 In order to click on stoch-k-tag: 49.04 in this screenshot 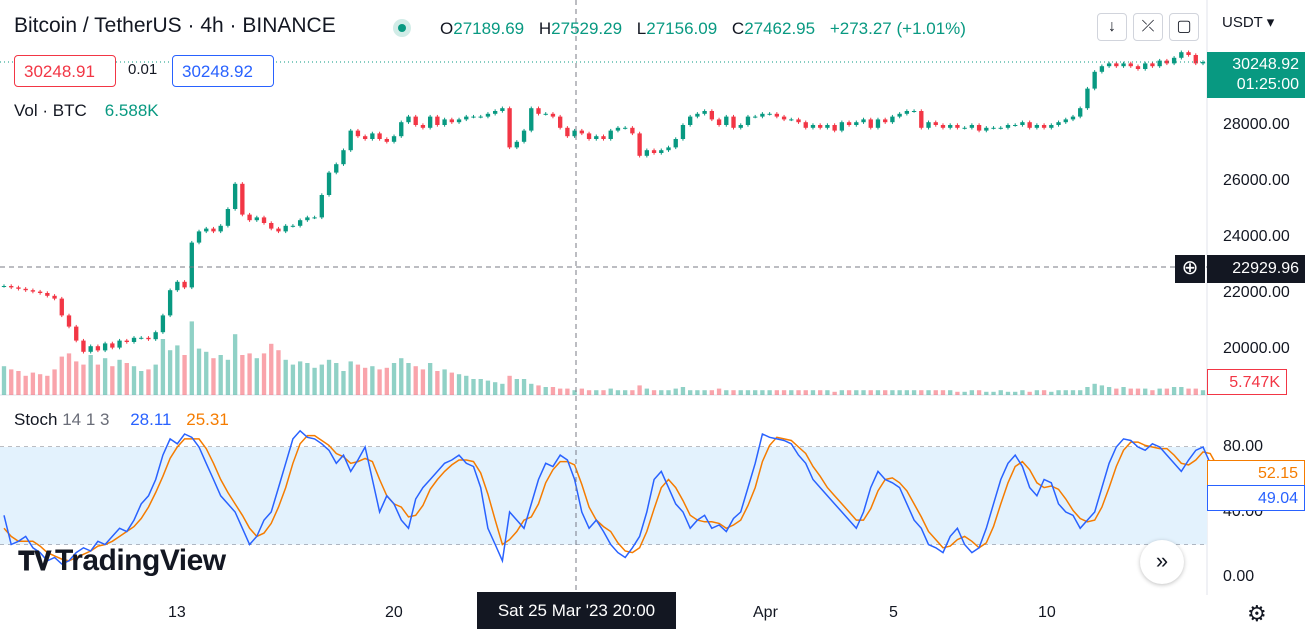, I will do `click(1256, 498)`.